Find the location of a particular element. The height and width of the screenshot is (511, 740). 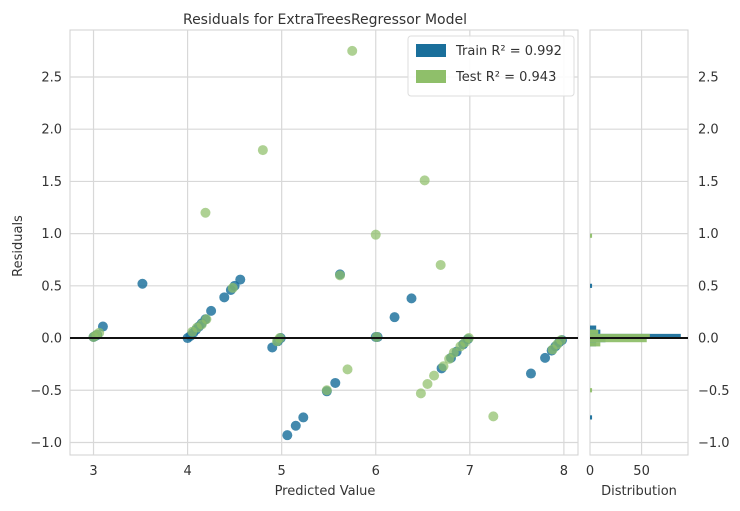

hist-x-tick-label: 50 is located at coordinates (641, 471).